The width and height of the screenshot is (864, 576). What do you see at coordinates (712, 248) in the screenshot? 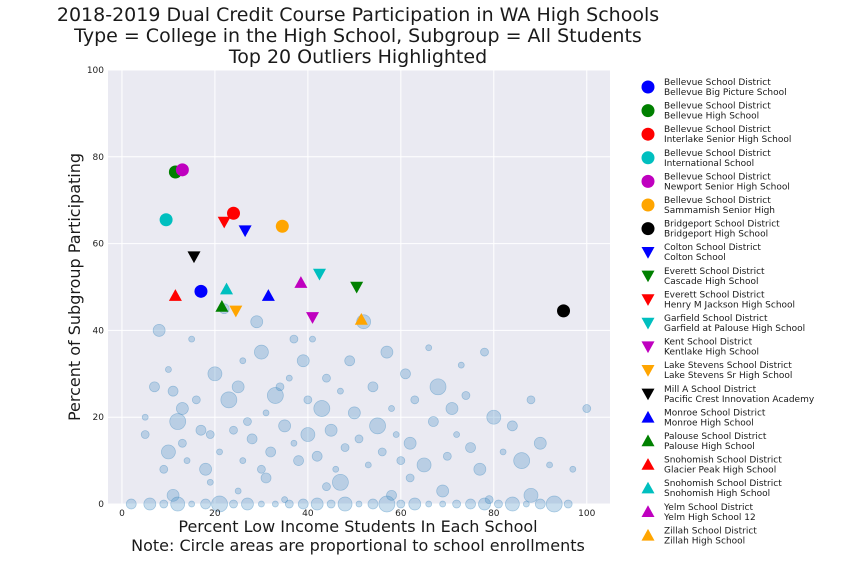
I see `legend-district: Colton School District` at bounding box center [712, 248].